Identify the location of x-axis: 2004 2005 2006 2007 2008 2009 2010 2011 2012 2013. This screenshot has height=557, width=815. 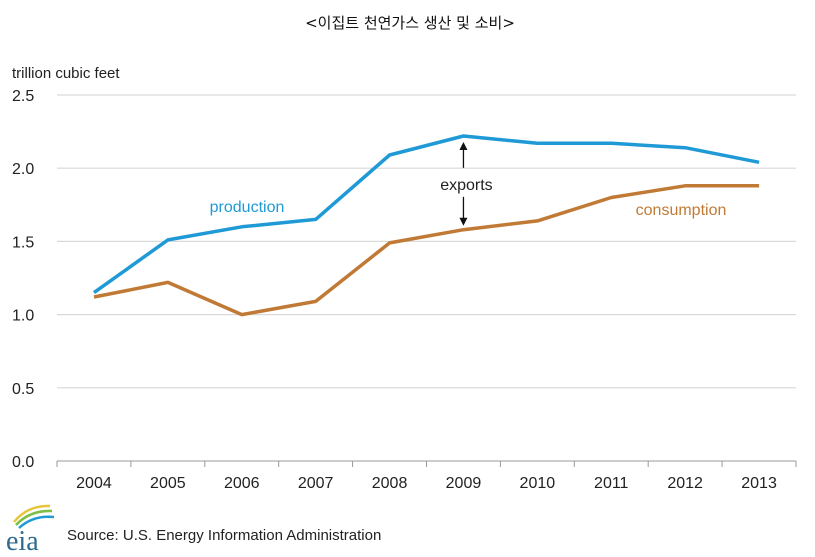
(426, 476).